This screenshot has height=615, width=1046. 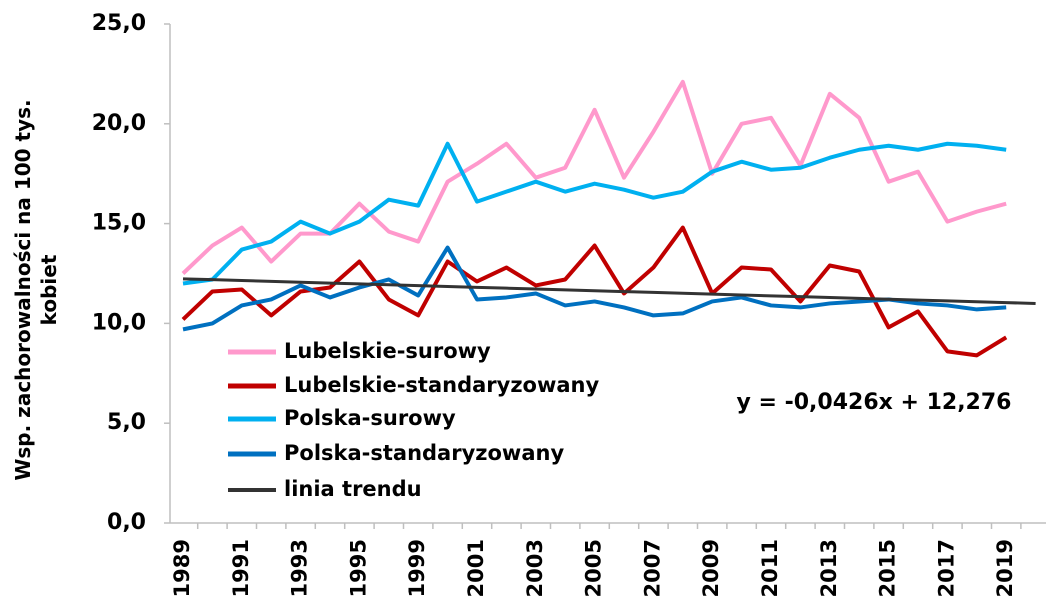 What do you see at coordinates (23, 289) in the screenshot?
I see `y-axis-label-line: Wsp. zachorowalności na 100 tys.` at bounding box center [23, 289].